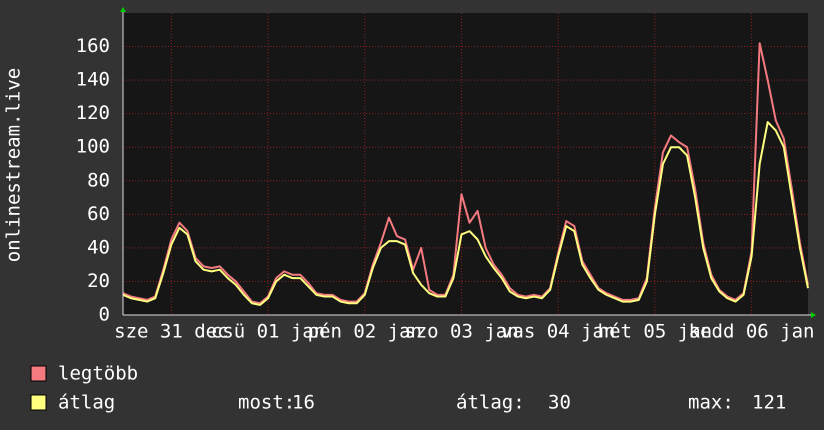 The image size is (824, 430). I want to click on y-tick-label: 40, so click(98, 247).